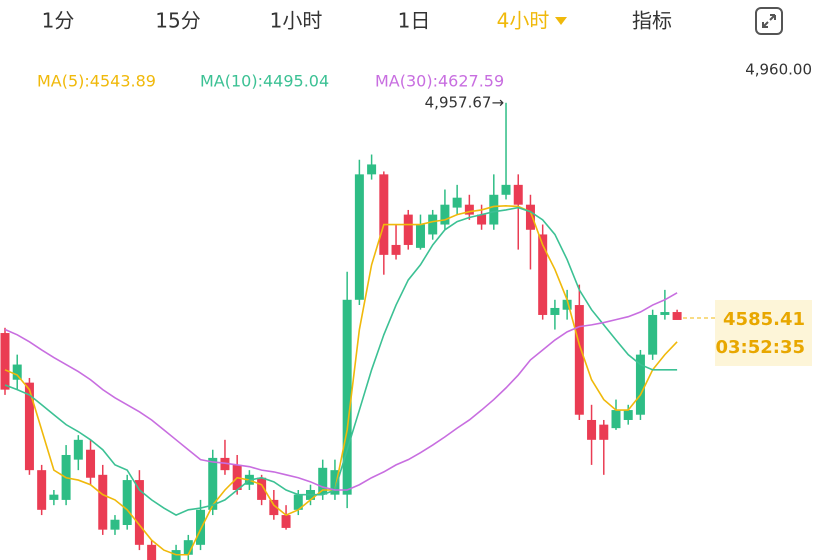 The image size is (828, 560). What do you see at coordinates (439, 81) in the screenshot?
I see `legend-entry: MA(30):4627.59` at bounding box center [439, 81].